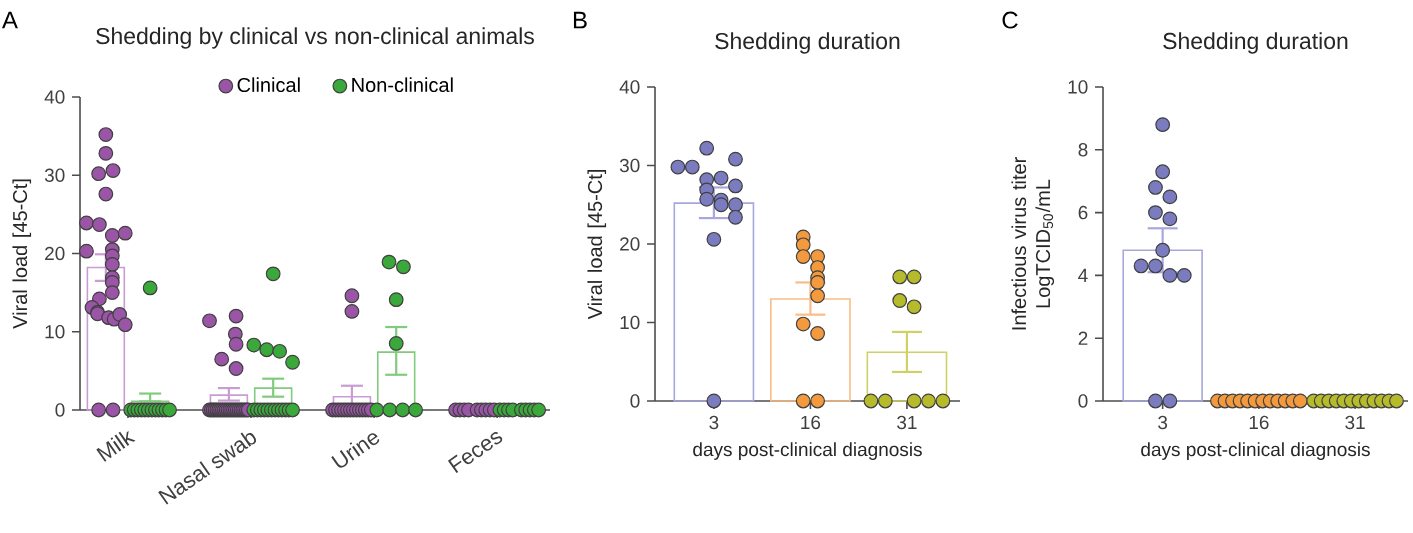 This screenshot has height=533, width=1413. Describe the element at coordinates (268, 85) in the screenshot. I see `legend-label: Clinical` at that location.